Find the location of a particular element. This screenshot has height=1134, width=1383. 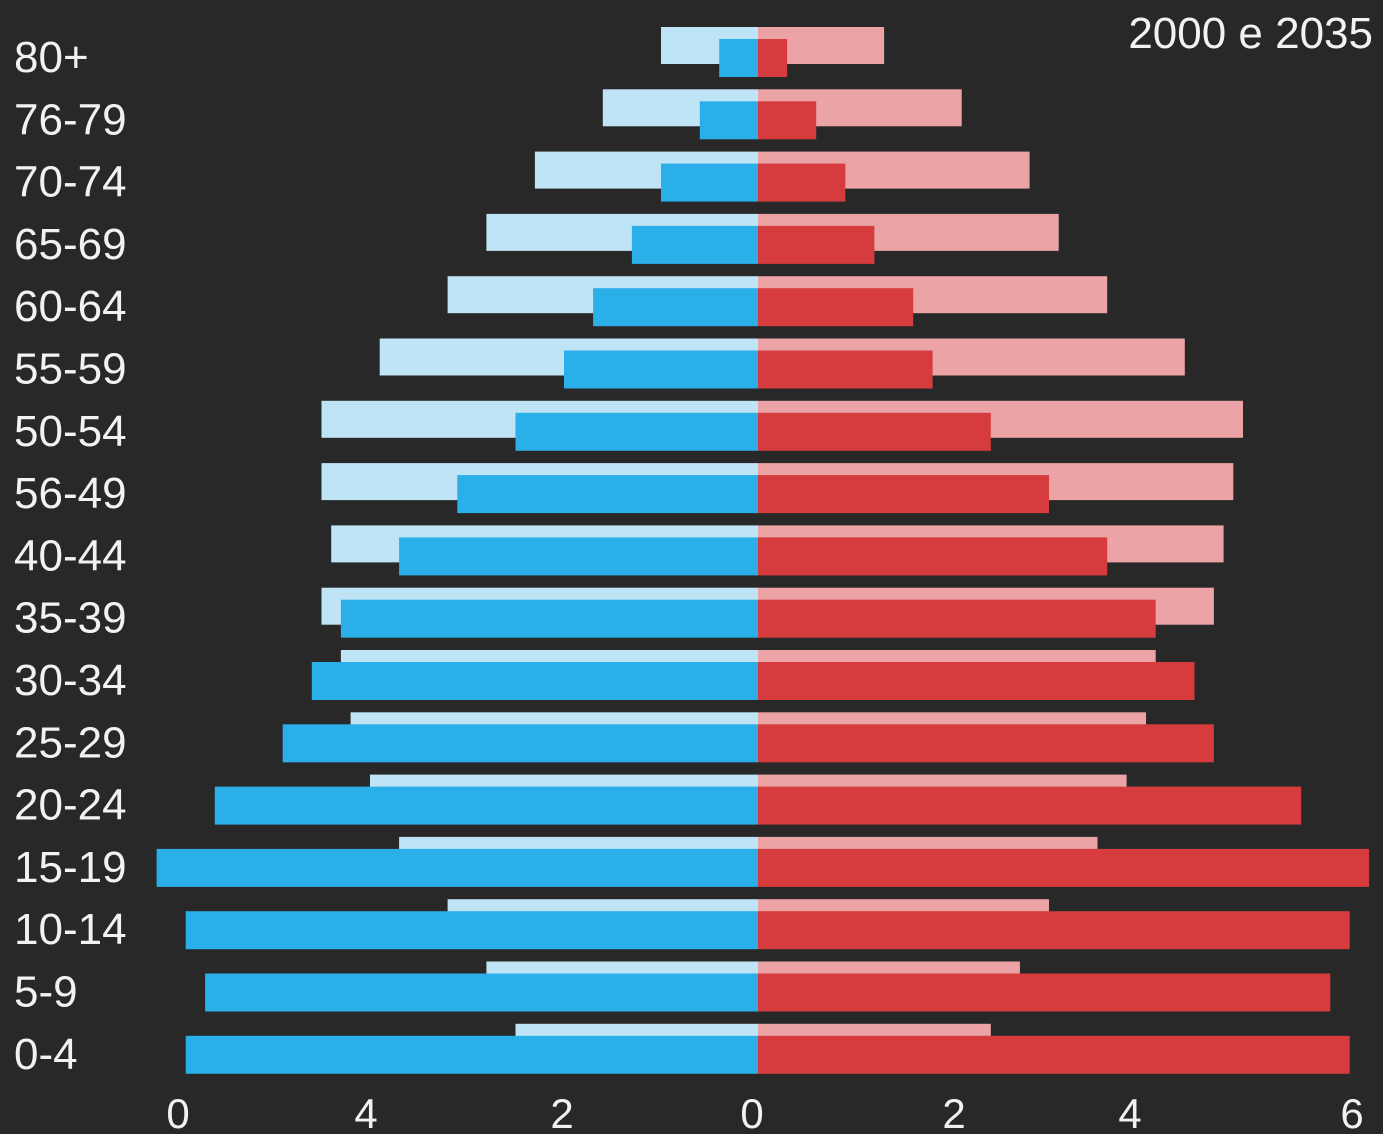

age-group-label: 20-24 is located at coordinates (70, 805).